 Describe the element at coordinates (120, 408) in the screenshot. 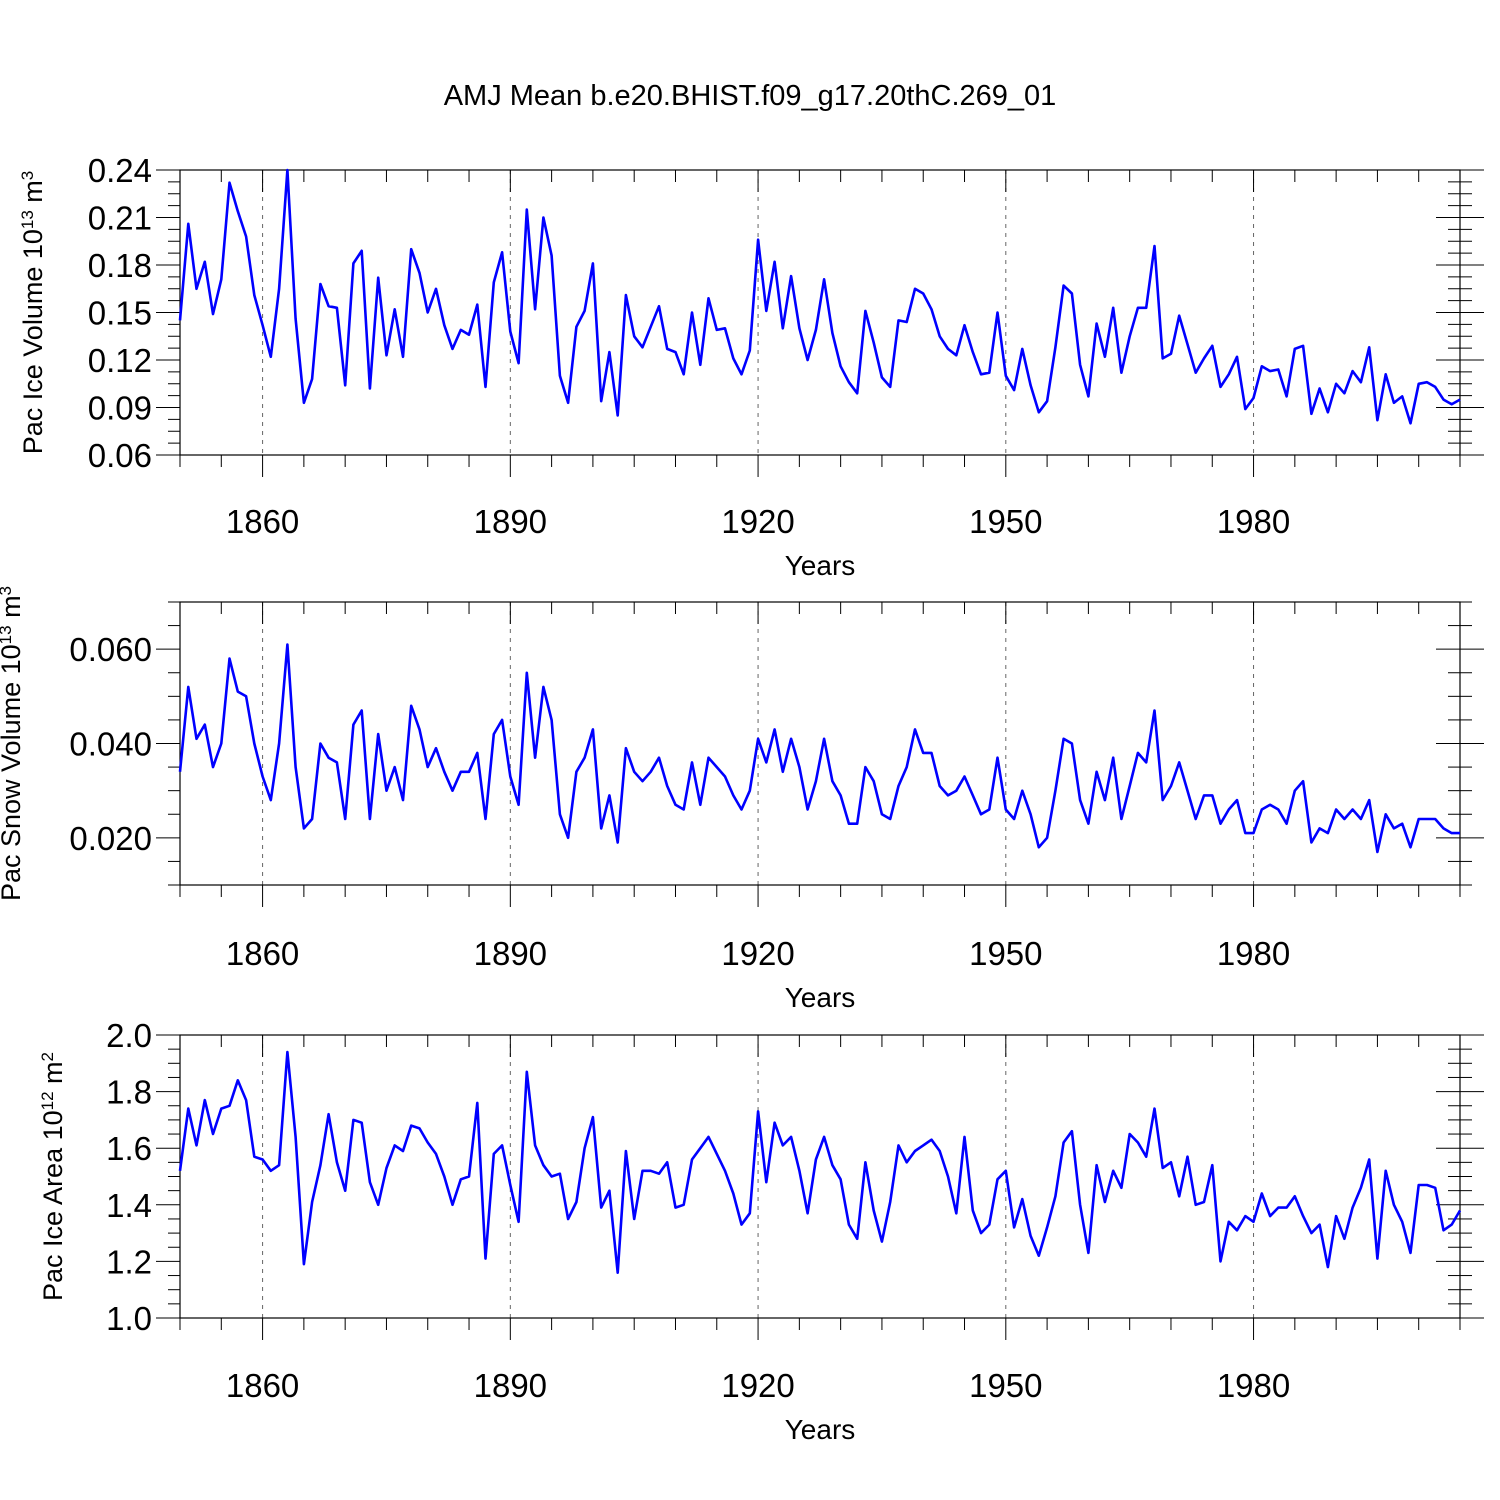

I see `y-tick-label: 0.09` at that location.